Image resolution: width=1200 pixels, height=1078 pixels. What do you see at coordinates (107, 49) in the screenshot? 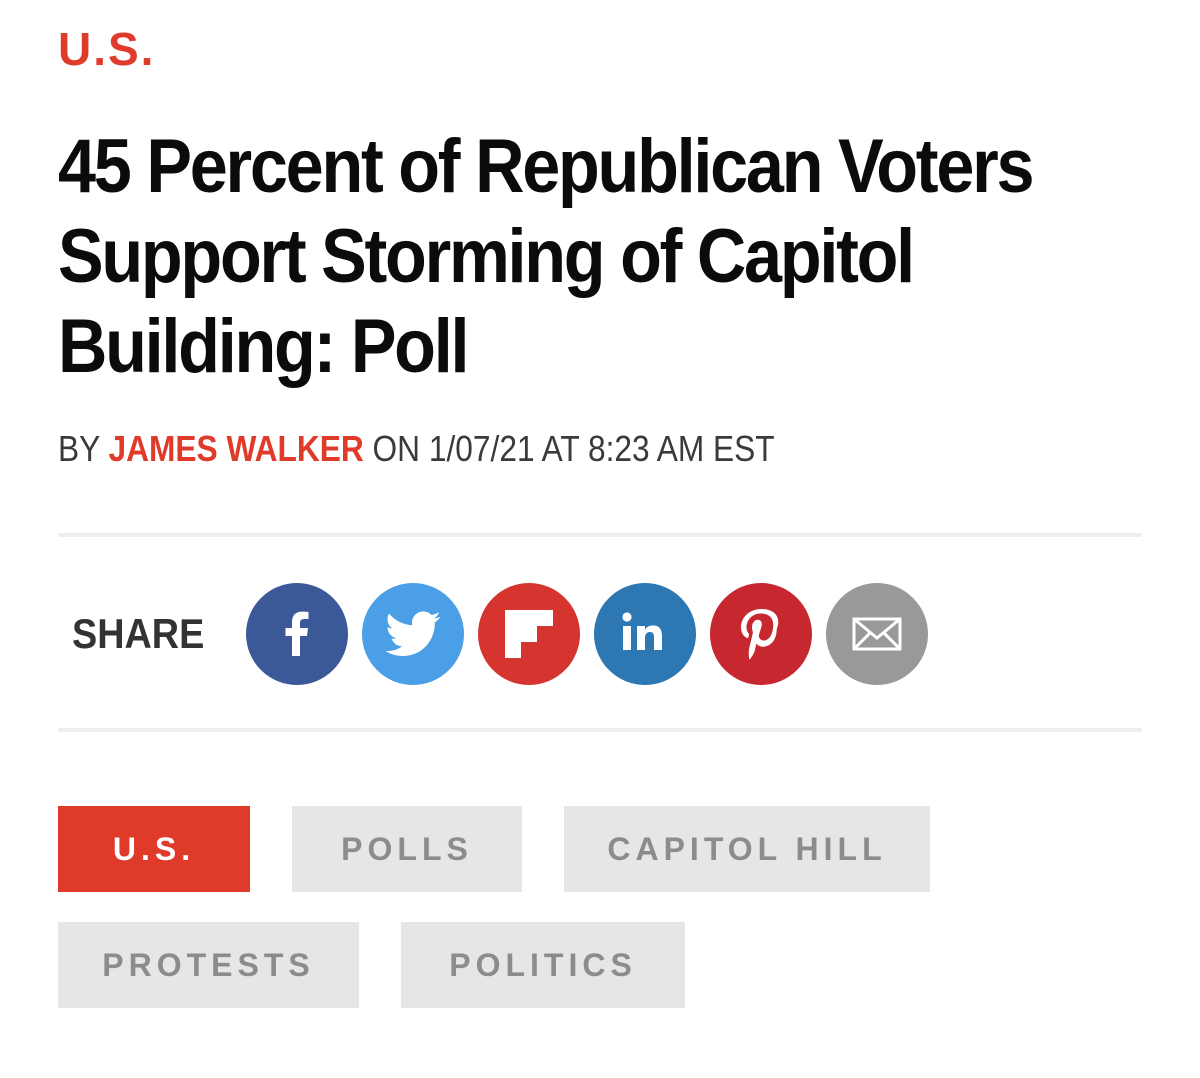
I see `section-label: U.S.` at bounding box center [107, 49].